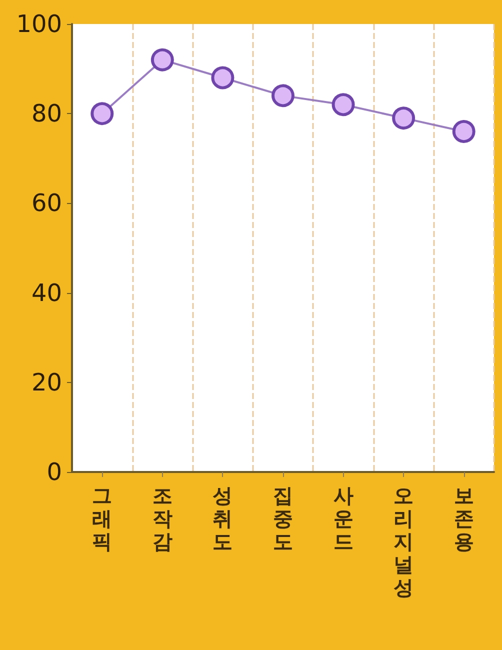  Describe the element at coordinates (46, 292) in the screenshot. I see `y-tick-label: 40` at that location.